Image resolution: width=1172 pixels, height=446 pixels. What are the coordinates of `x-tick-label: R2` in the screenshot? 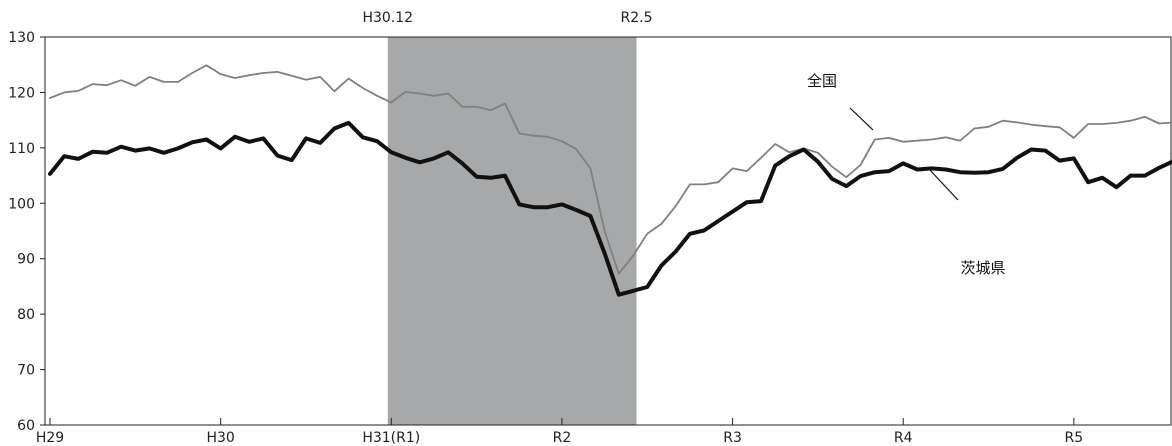 It's located at (562, 438).